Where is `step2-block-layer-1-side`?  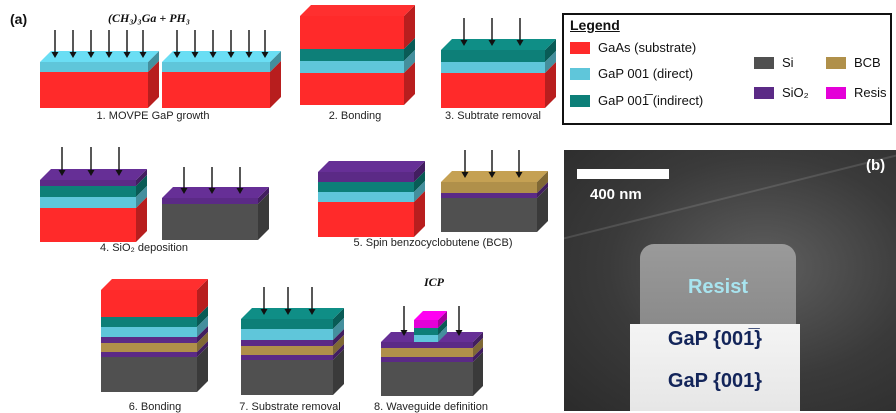 step2-block-layer-1-side is located at coordinates (409, 49).